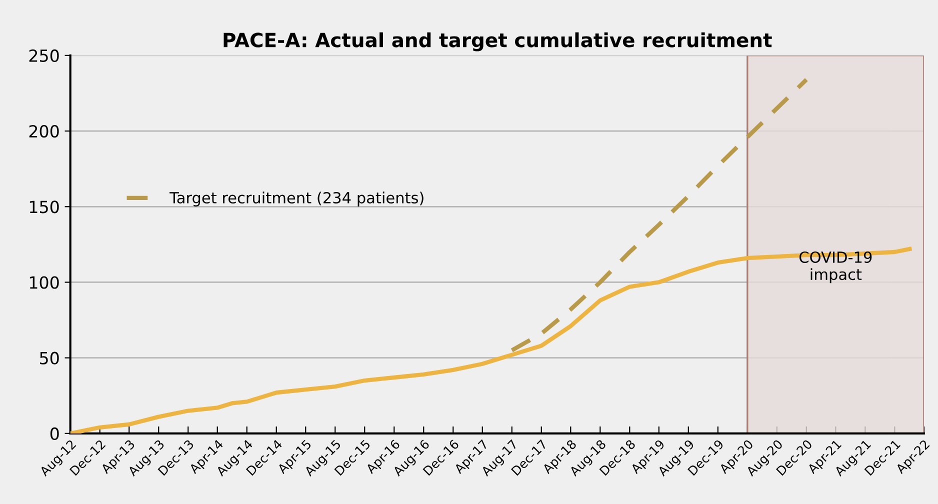 The image size is (938, 504). I want to click on y-tick-label: 150, so click(44, 207).